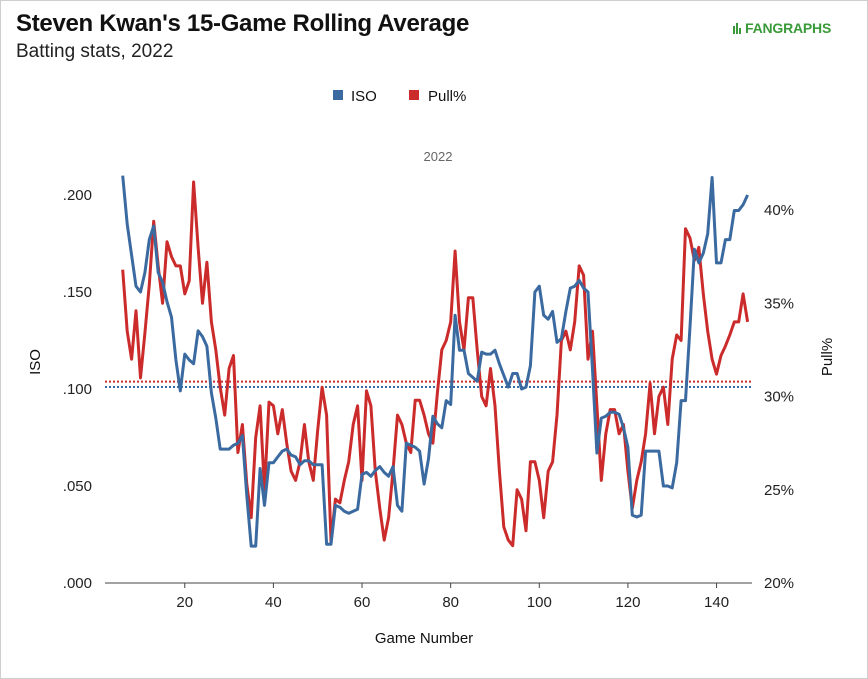  What do you see at coordinates (737, 28) in the screenshot?
I see `fangraphs-logo-icon` at bounding box center [737, 28].